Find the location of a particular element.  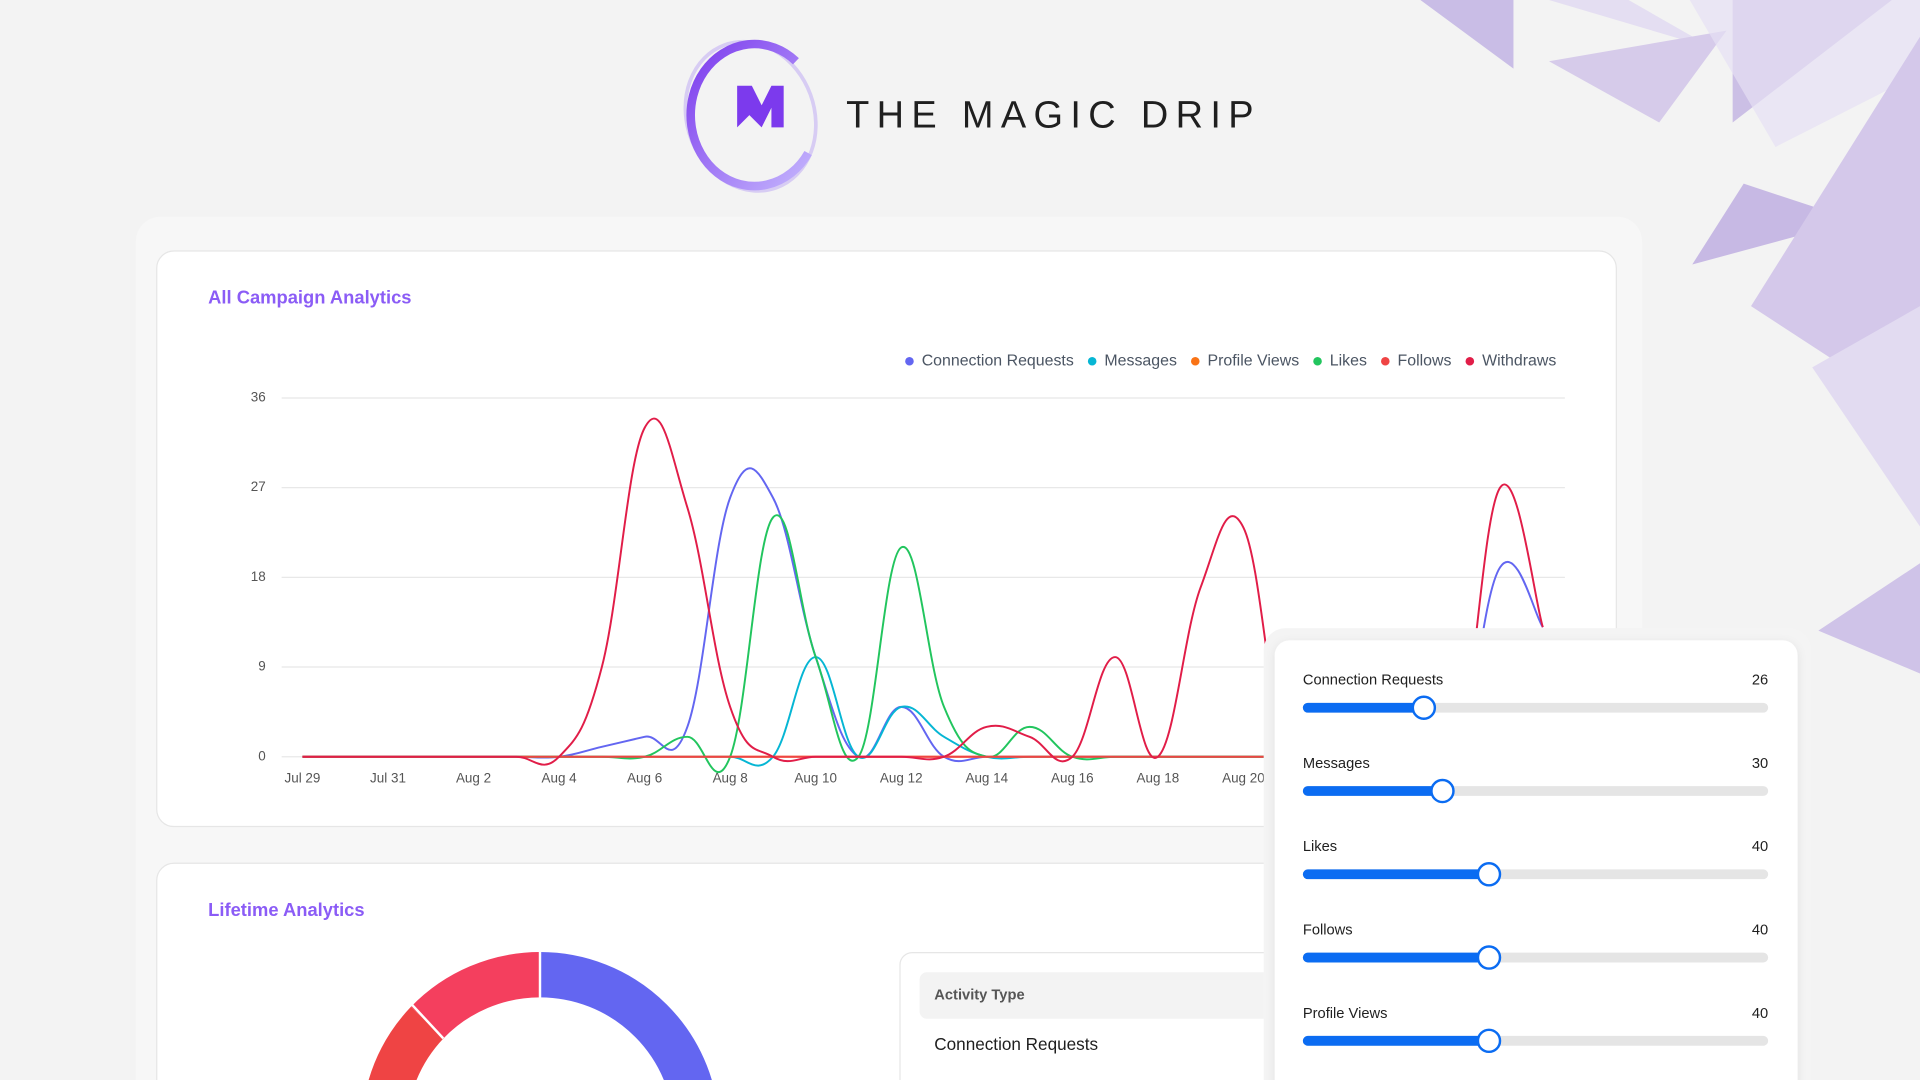

x-tick-label: Aug 12 is located at coordinates (901, 777).